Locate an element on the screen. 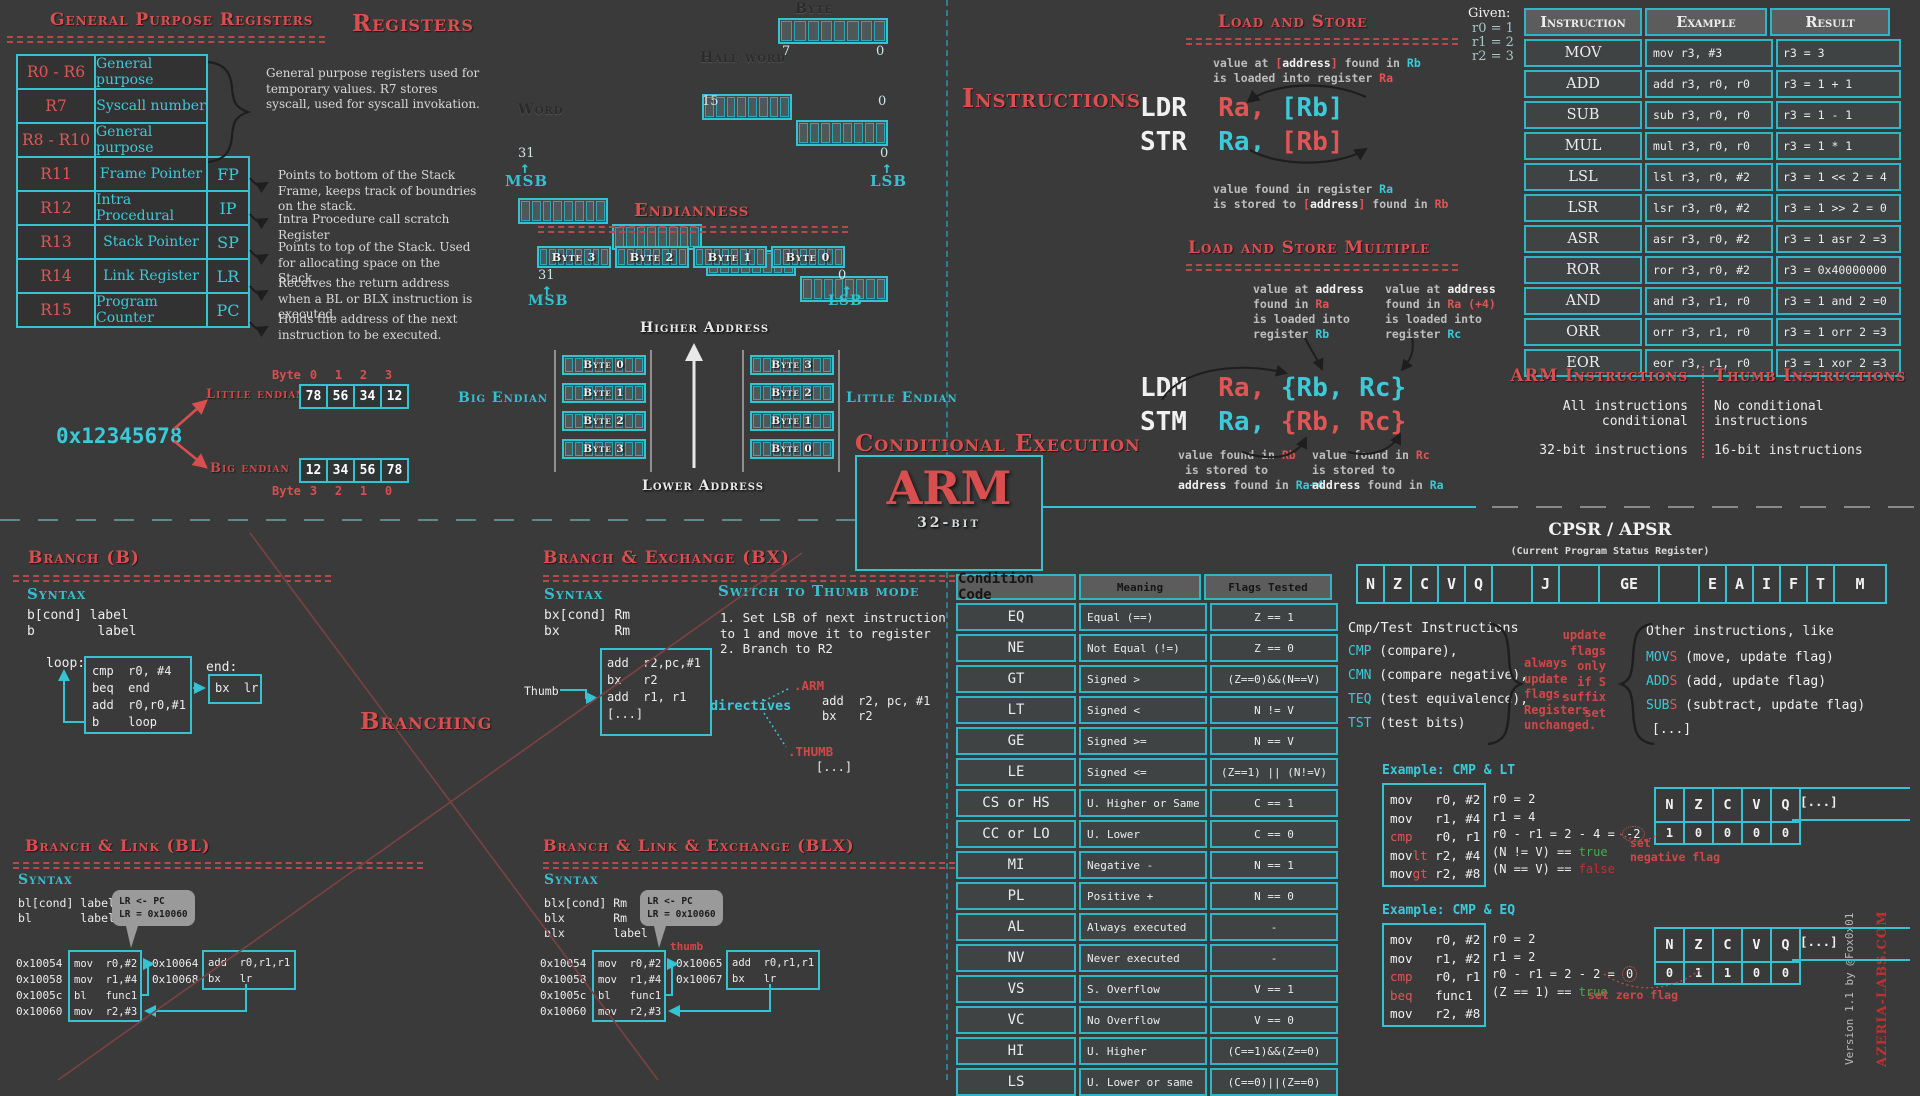 The width and height of the screenshot is (1920, 1096). branch-bx-title: Branch & Exchange (BX) is located at coordinates (666, 558).